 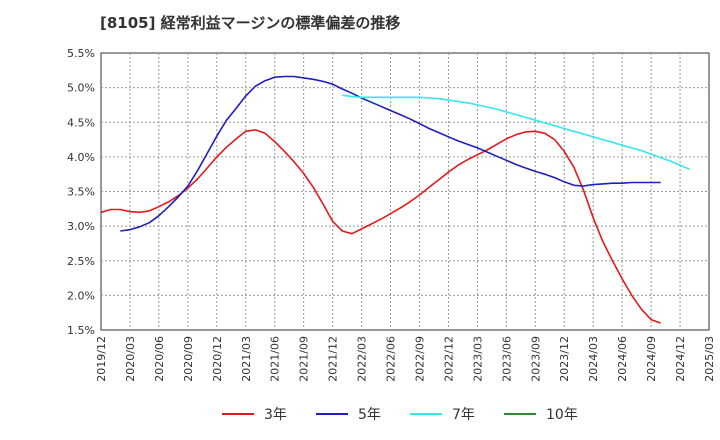 I want to click on legend-label: 3年, so click(x=275, y=415).